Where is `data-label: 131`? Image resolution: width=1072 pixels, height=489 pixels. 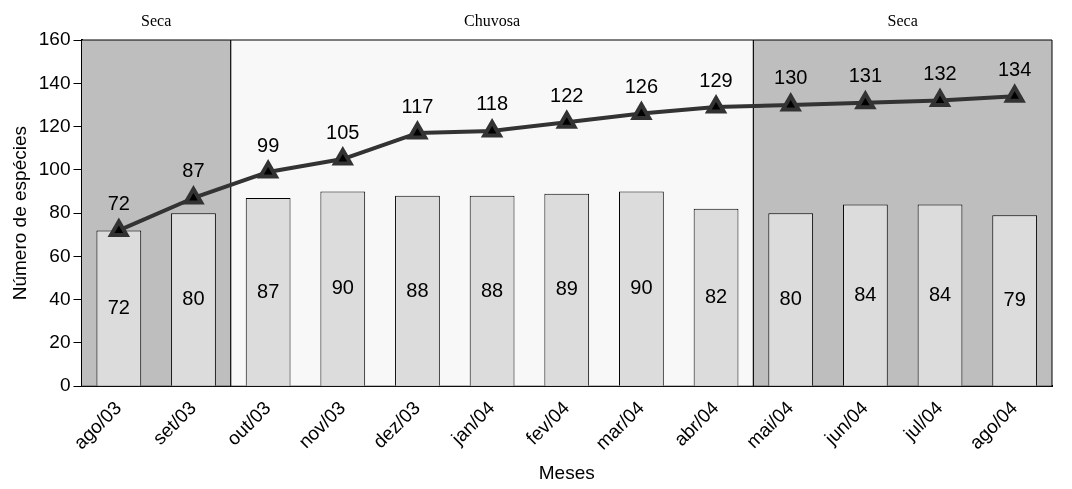 data-label: 131 is located at coordinates (865, 75).